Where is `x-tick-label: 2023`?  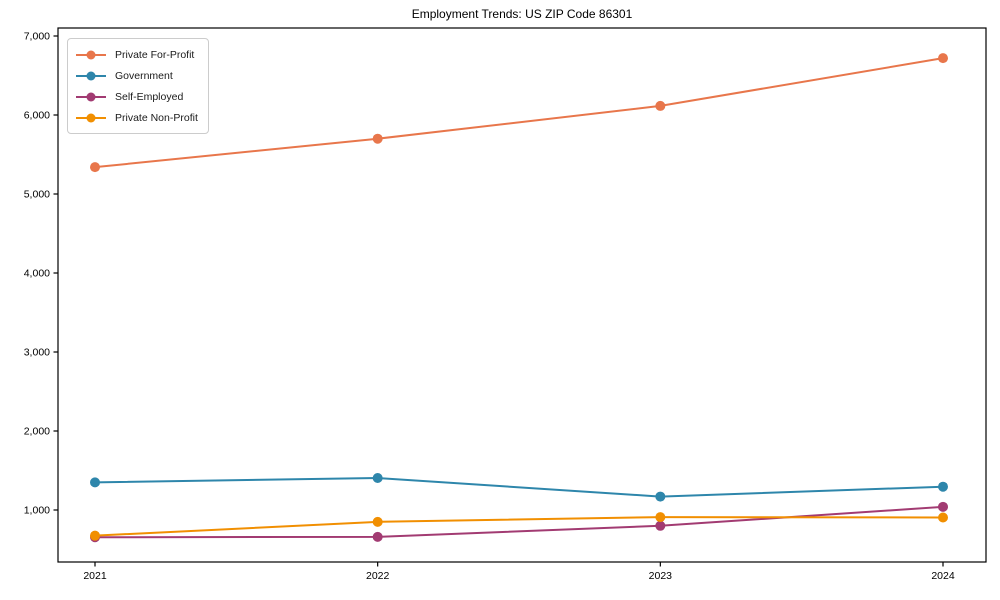 x-tick-label: 2023 is located at coordinates (661, 576).